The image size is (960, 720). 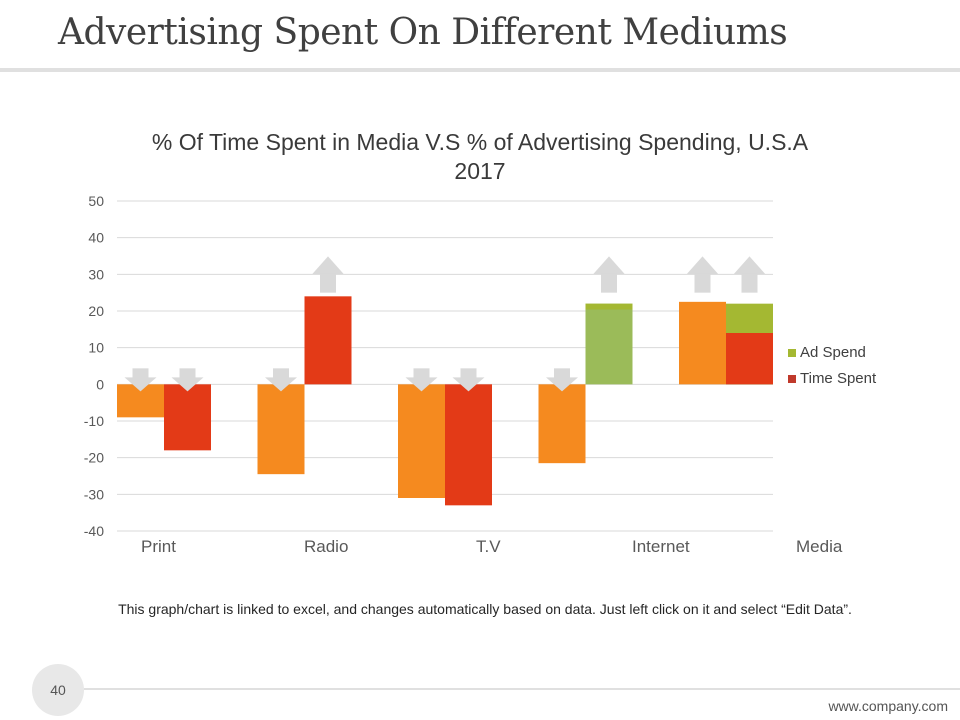 I want to click on y-tick-label: 10, so click(x=96, y=348).